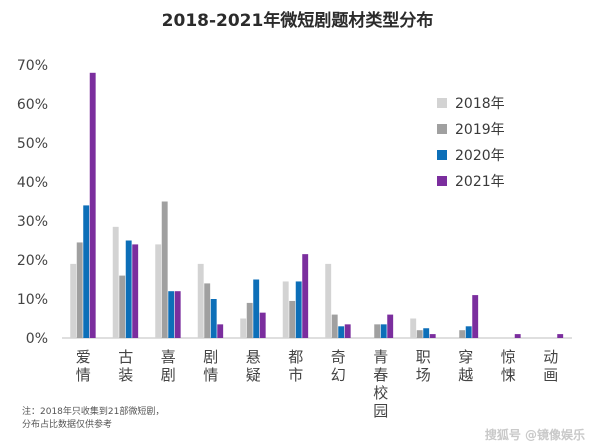  Describe the element at coordinates (508, 375) in the screenshot. I see `x-tick-label: 悚` at that location.